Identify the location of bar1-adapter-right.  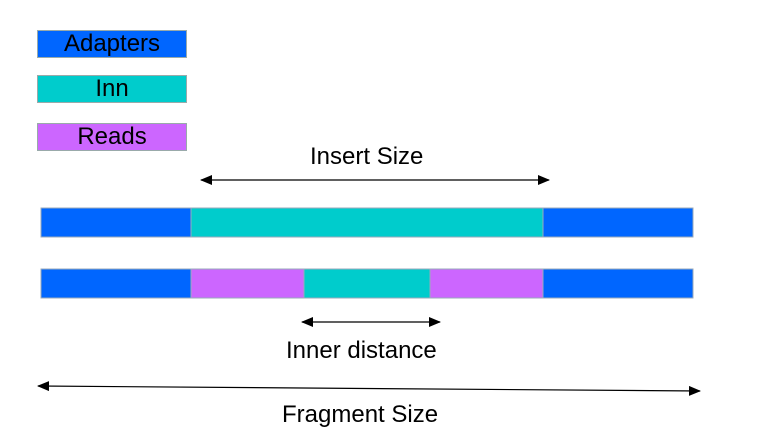
(618, 222).